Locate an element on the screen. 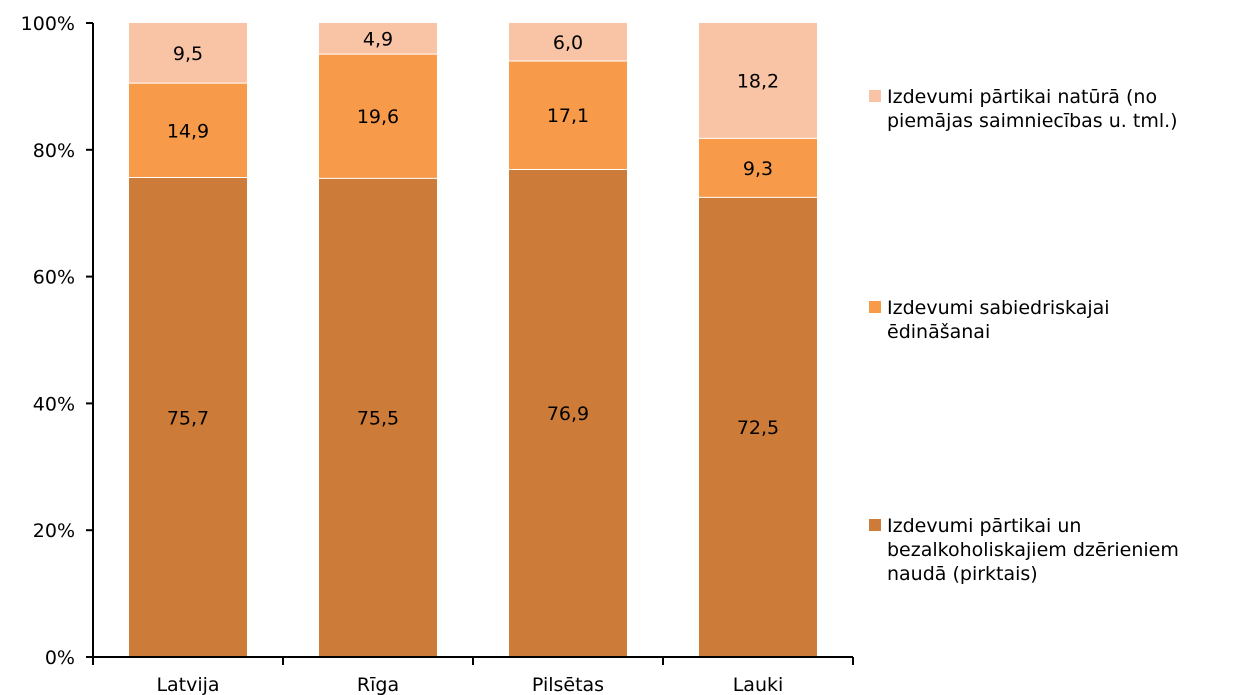 The width and height of the screenshot is (1245, 695). legend-label-line: ēdināšanai is located at coordinates (938, 332).